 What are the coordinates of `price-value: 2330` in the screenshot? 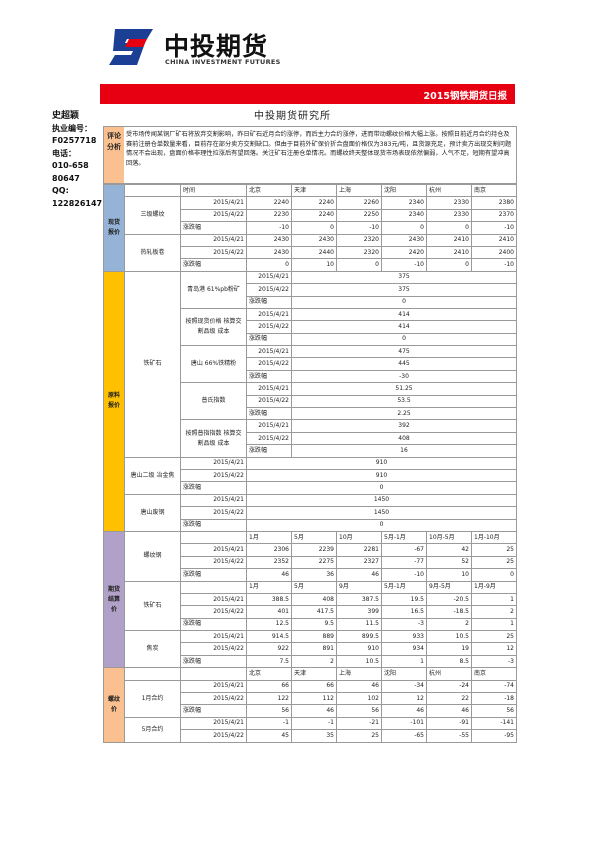 It's located at (449, 215).